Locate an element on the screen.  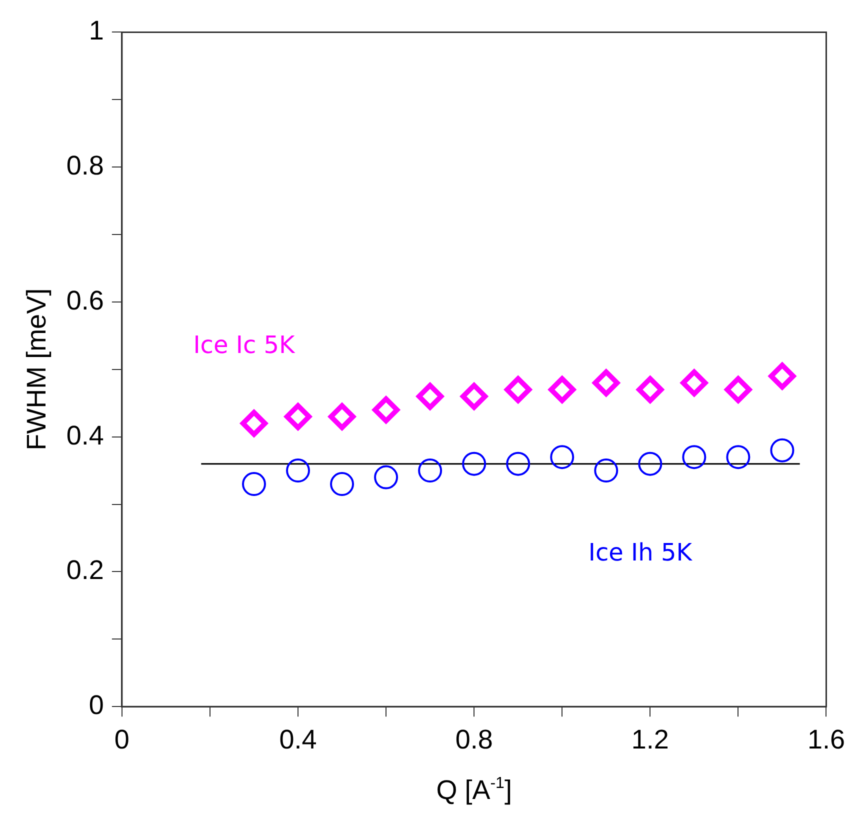
x-tick-label: 0.8 is located at coordinates (474, 739).